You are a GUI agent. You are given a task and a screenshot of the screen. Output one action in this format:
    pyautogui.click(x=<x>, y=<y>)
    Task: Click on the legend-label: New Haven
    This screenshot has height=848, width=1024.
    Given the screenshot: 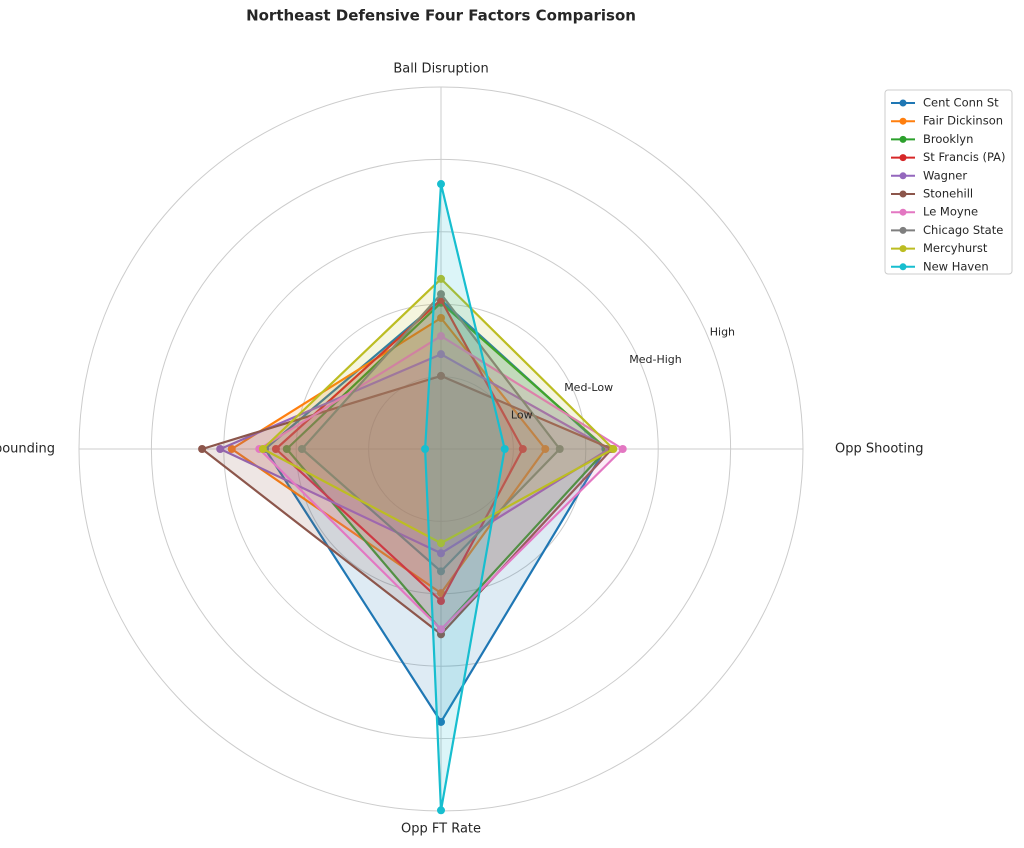 What is the action you would take?
    pyautogui.click(x=956, y=266)
    